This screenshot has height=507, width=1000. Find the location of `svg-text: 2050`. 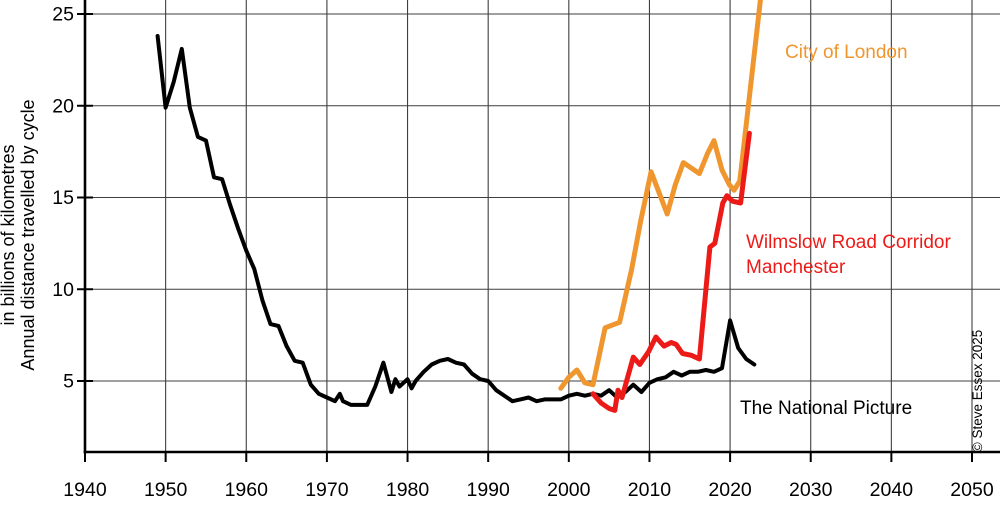

svg-text: 2050 is located at coordinates (972, 490).